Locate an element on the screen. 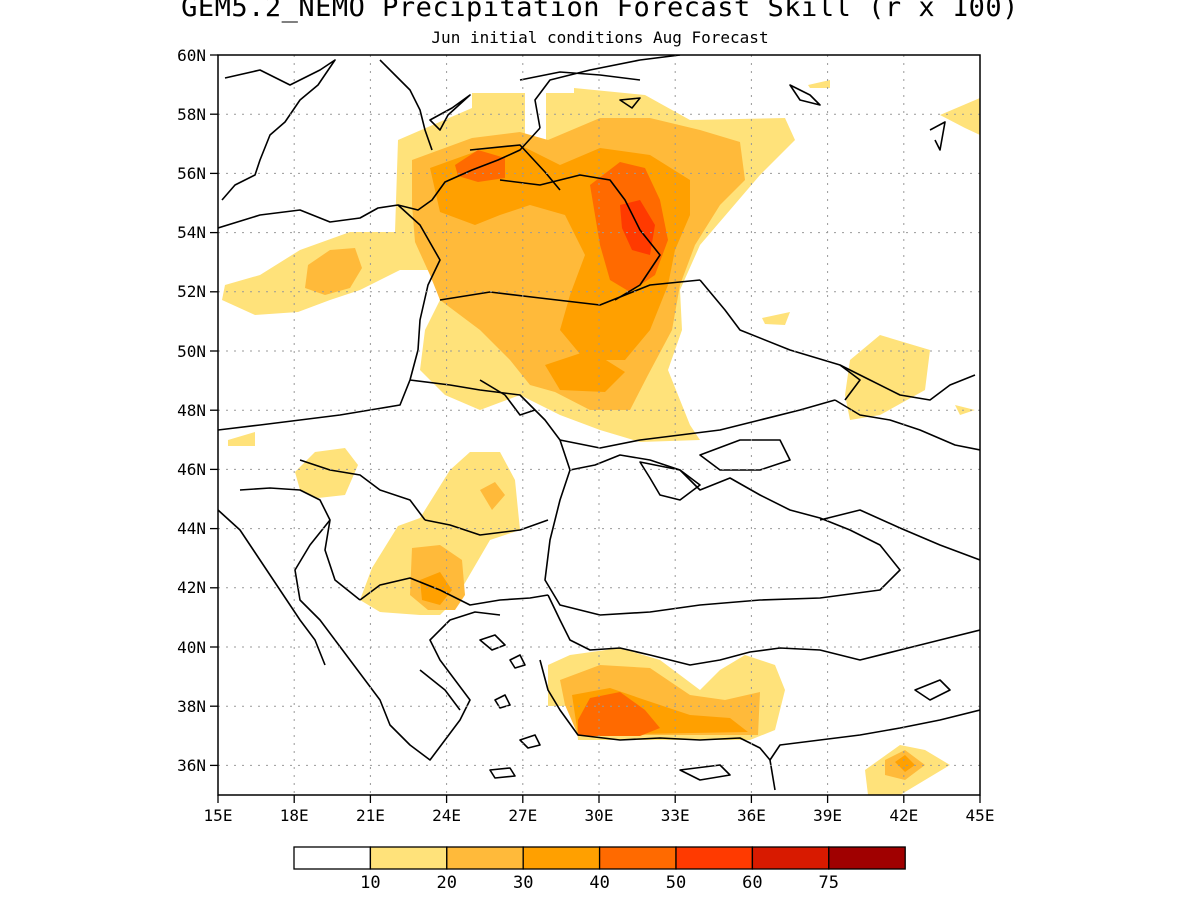  lon-tick-label: 42E is located at coordinates (903, 815).